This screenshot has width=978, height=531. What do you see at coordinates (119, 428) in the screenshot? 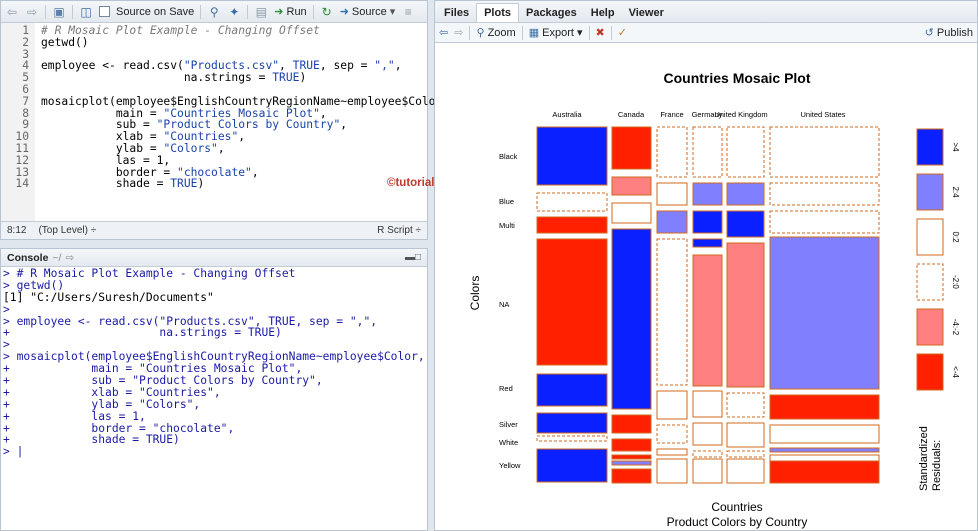
I see `console-line: + border = "chocolate",` at bounding box center [119, 428].